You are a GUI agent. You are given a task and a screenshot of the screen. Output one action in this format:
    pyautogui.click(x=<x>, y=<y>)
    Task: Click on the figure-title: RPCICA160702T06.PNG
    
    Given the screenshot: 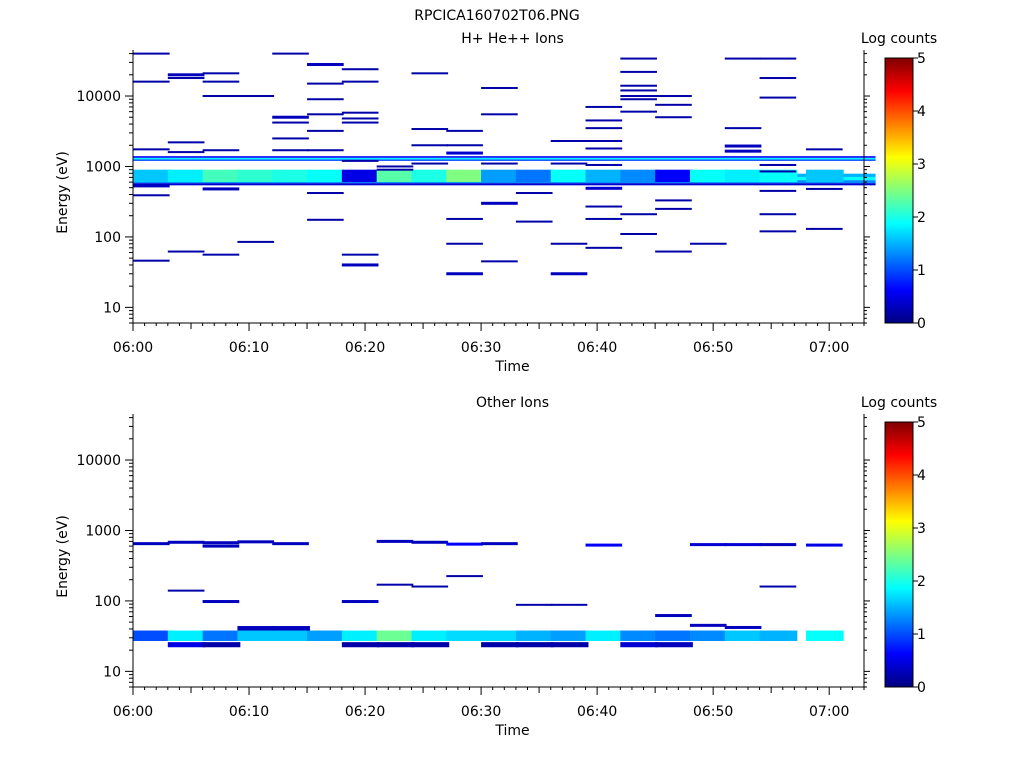 What is the action you would take?
    pyautogui.click(x=496, y=16)
    